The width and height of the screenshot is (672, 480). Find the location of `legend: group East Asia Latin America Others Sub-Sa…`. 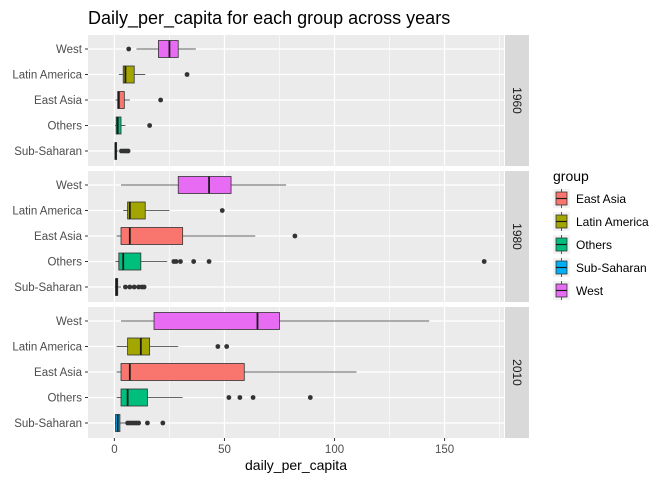

legend: group East Asia Latin America Others Sub-Sa… is located at coordinates (601, 234).